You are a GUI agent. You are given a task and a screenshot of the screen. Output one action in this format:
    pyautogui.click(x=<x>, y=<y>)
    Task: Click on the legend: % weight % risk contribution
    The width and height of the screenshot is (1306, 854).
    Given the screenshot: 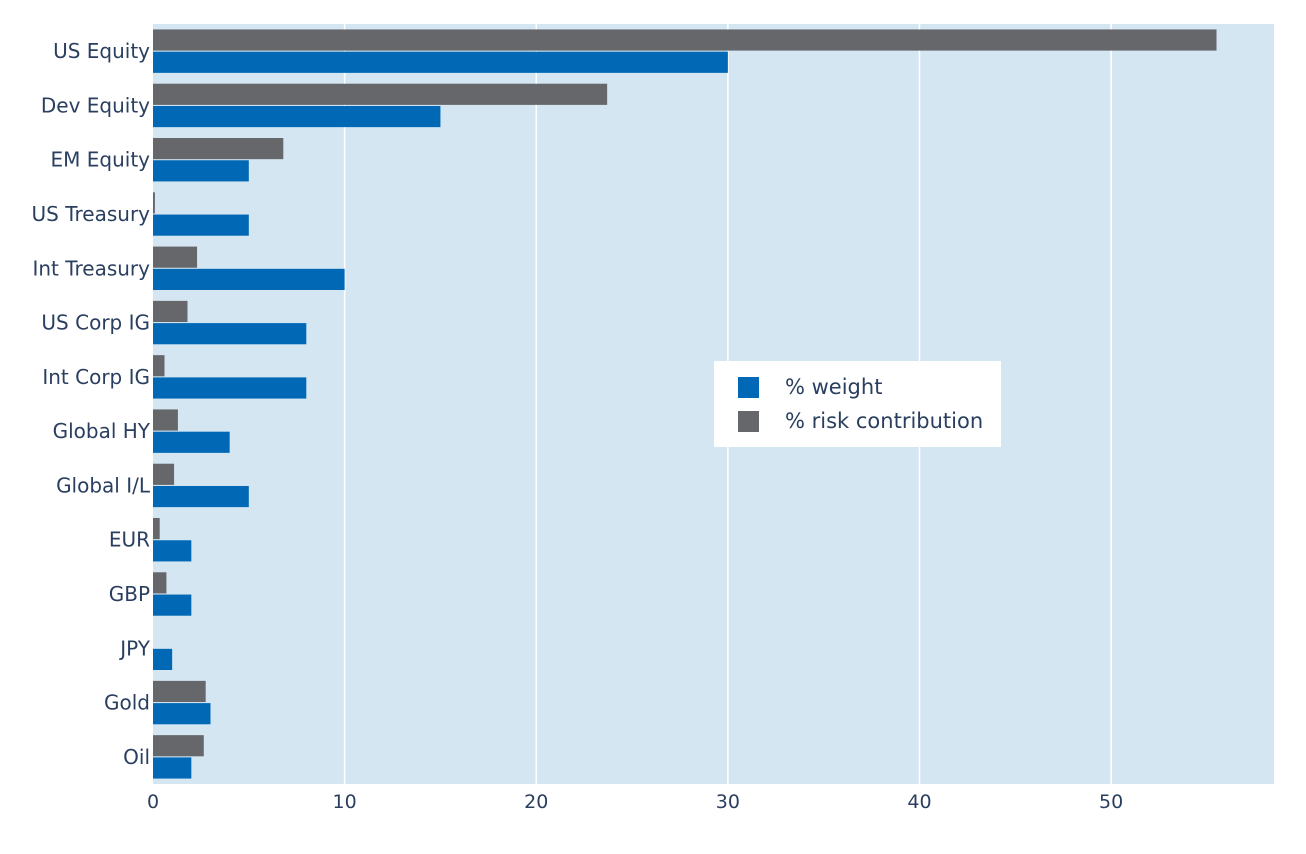 What is the action you would take?
    pyautogui.click(x=857, y=404)
    